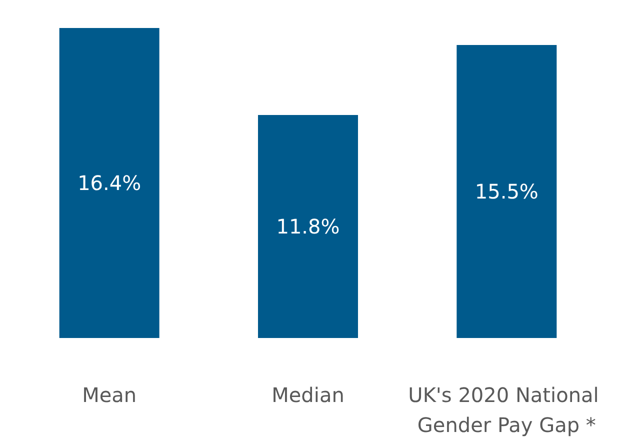 This screenshot has width=636, height=440. I want to click on x-tick-label: Median, so click(308, 395).